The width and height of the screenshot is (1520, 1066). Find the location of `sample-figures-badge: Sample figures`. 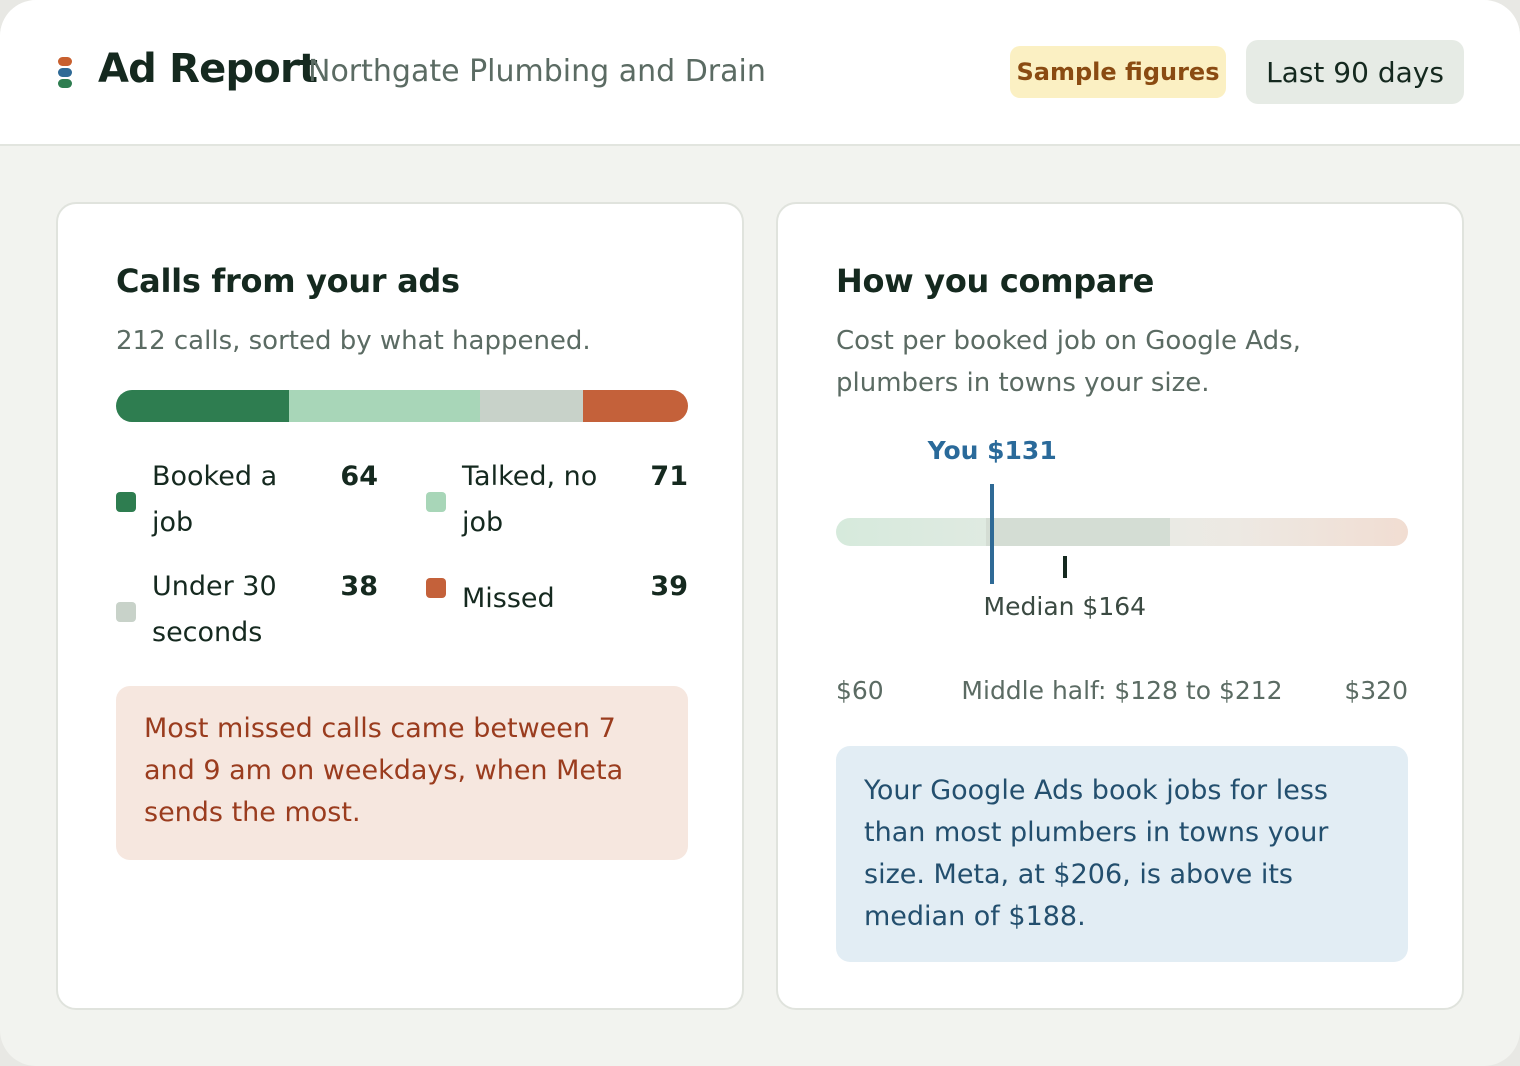

sample-figures-badge: Sample figures is located at coordinates (1118, 72).